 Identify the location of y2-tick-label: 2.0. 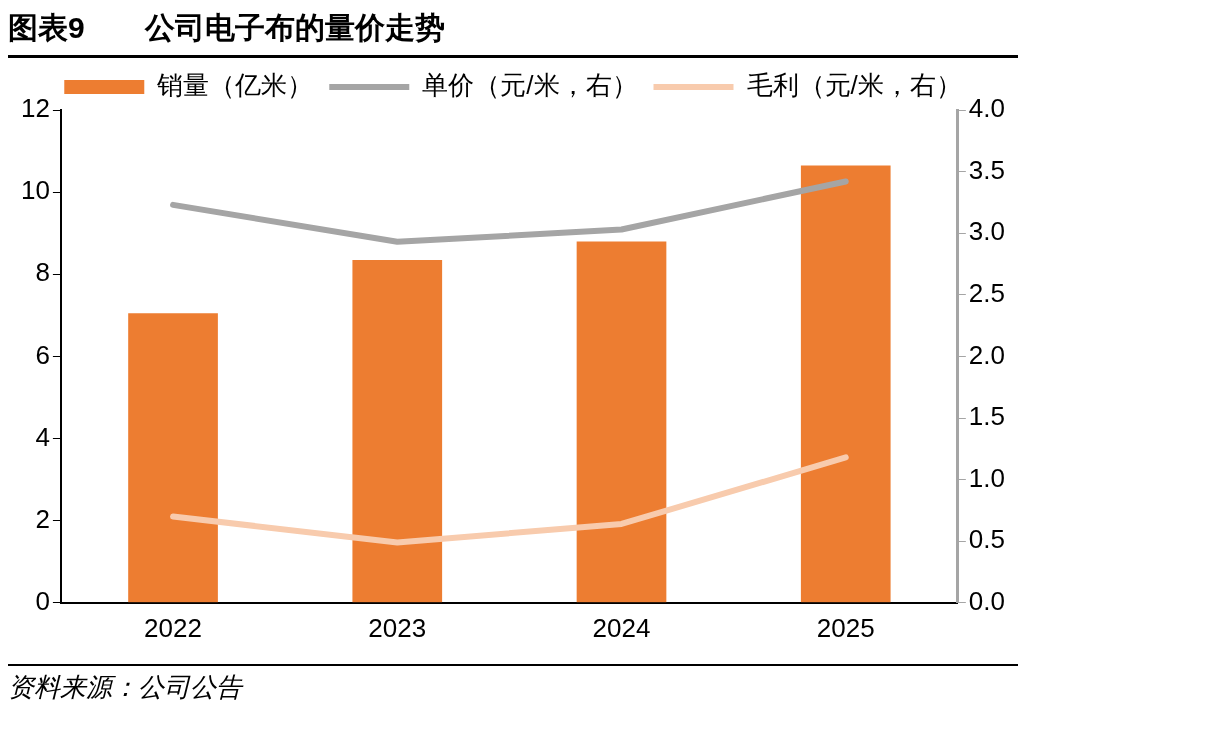
(987, 354).